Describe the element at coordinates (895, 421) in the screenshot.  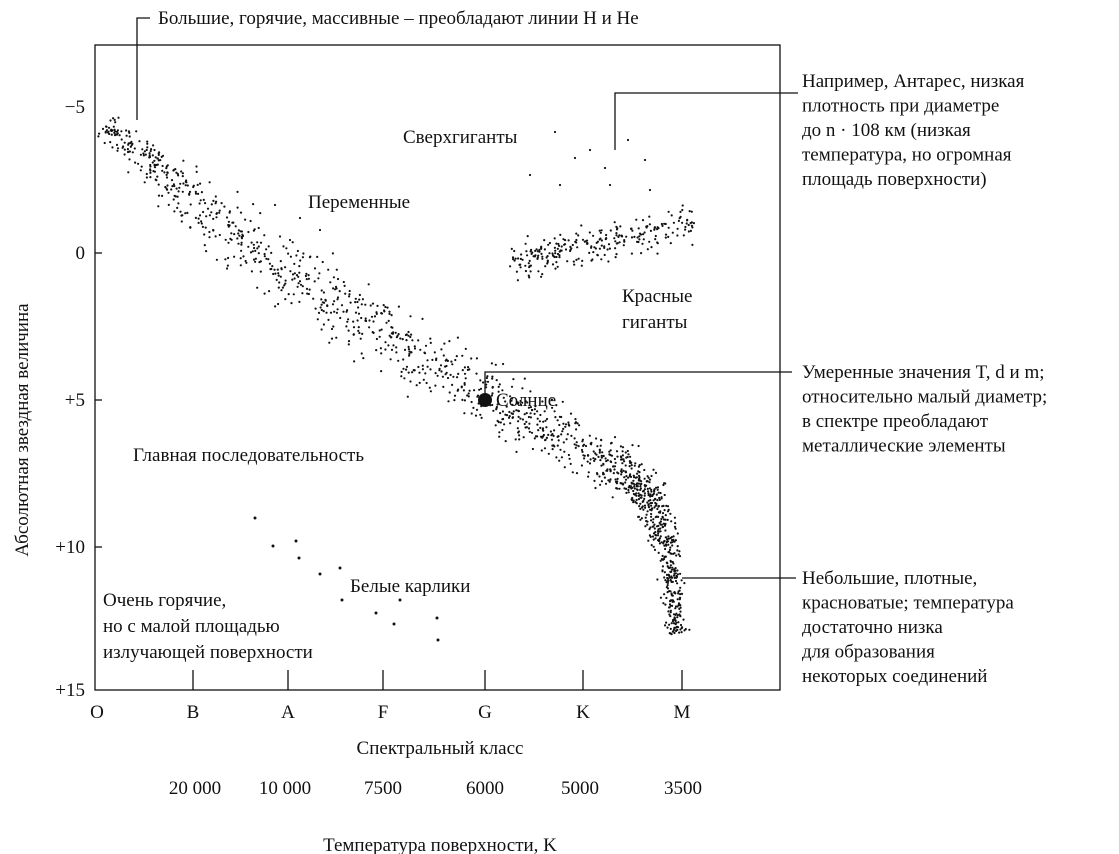
I see `annotation: в спектре преобладают` at that location.